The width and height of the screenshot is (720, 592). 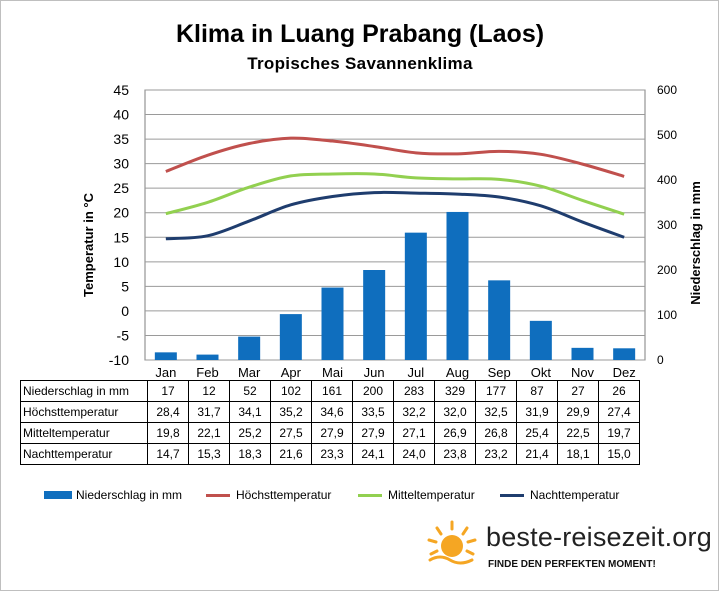 I want to click on table-cell: 26,8, so click(x=496, y=433).